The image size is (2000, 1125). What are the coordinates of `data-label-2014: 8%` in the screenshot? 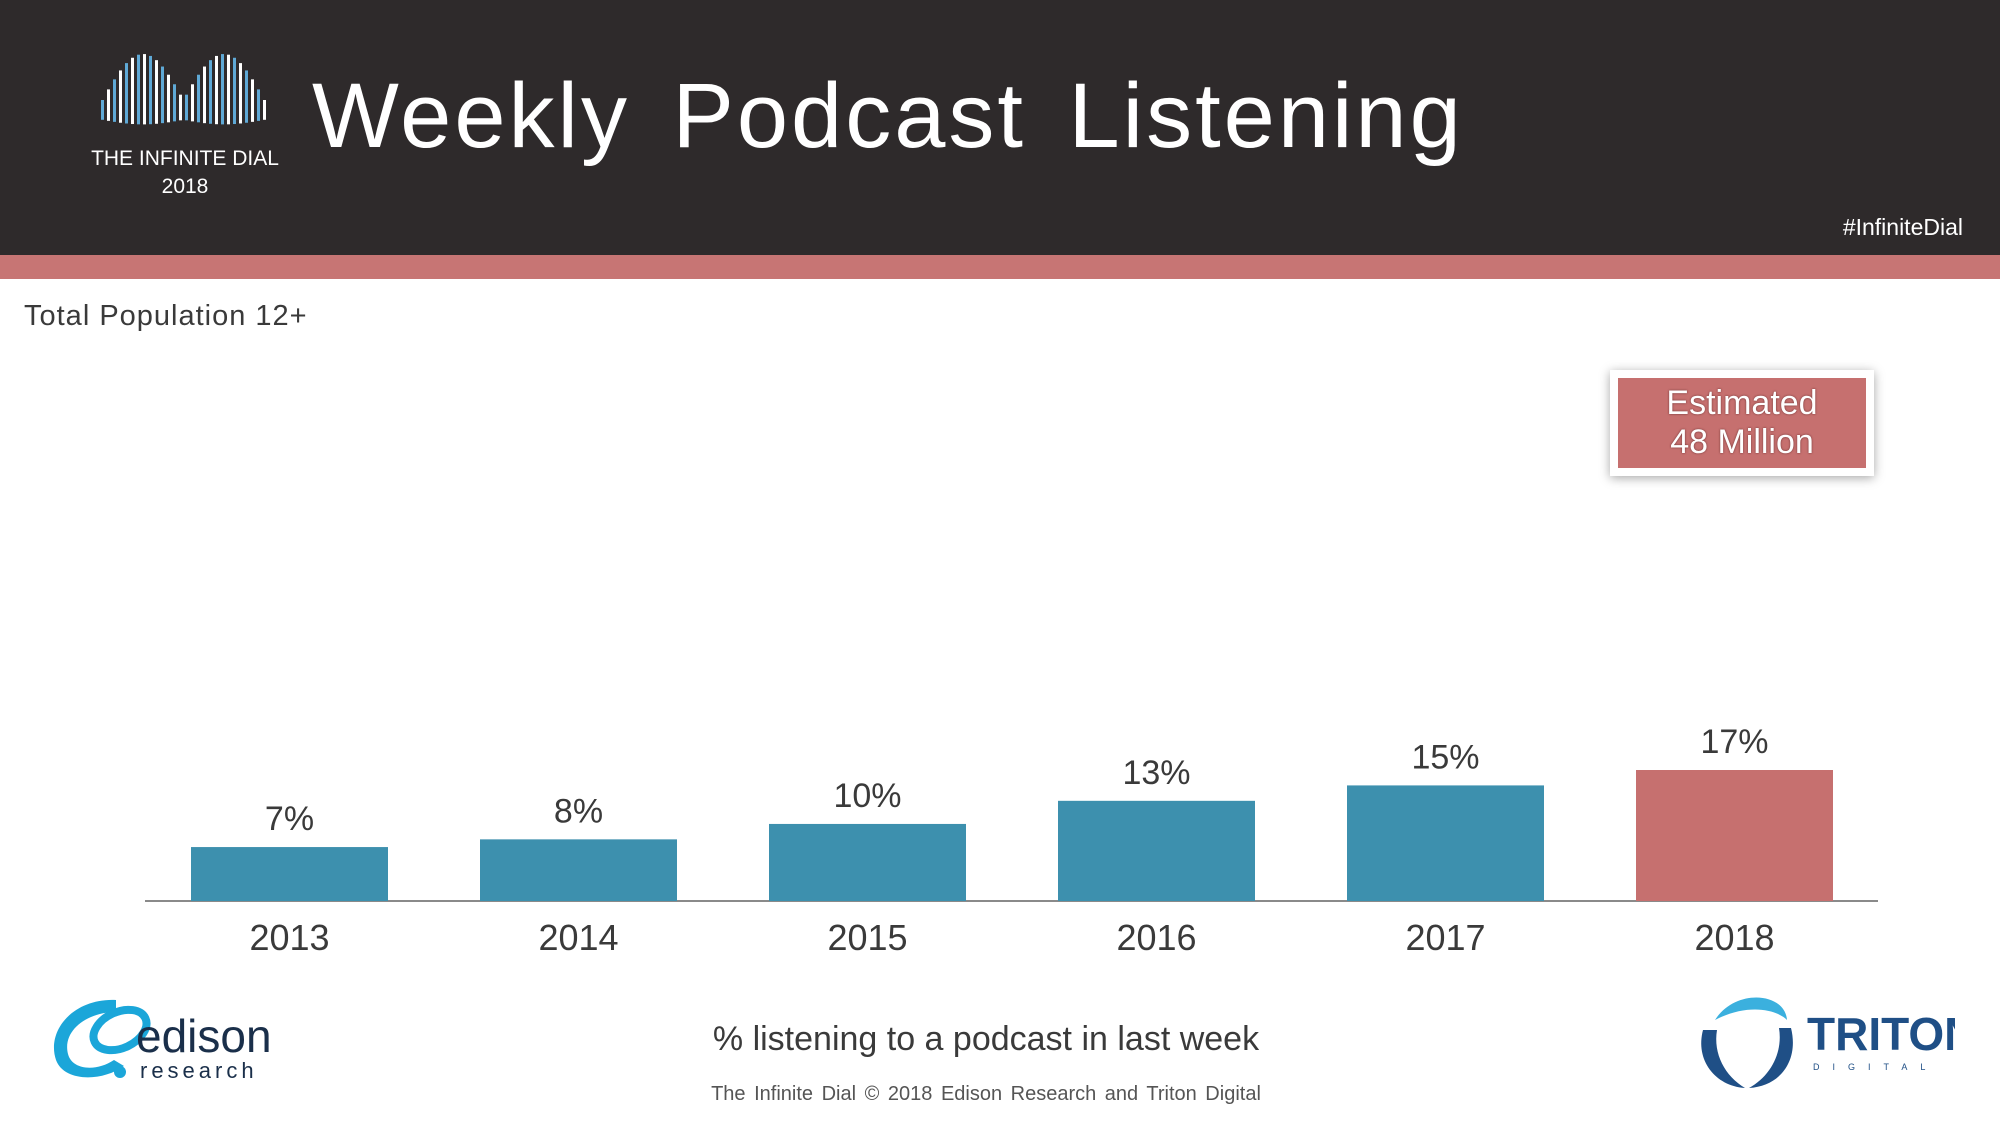 It's located at (578, 811).